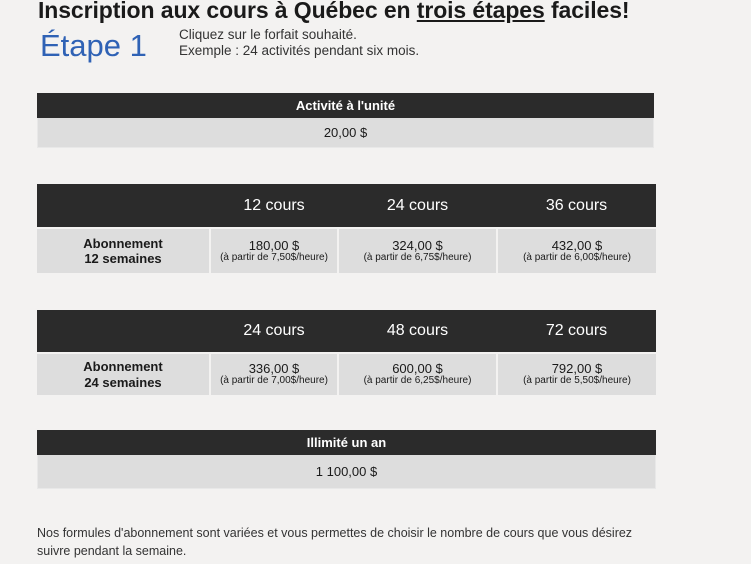 This screenshot has height=564, width=751. What do you see at coordinates (123, 366) in the screenshot?
I see `plan-24-weeks-label-line-1: Abonnement` at bounding box center [123, 366].